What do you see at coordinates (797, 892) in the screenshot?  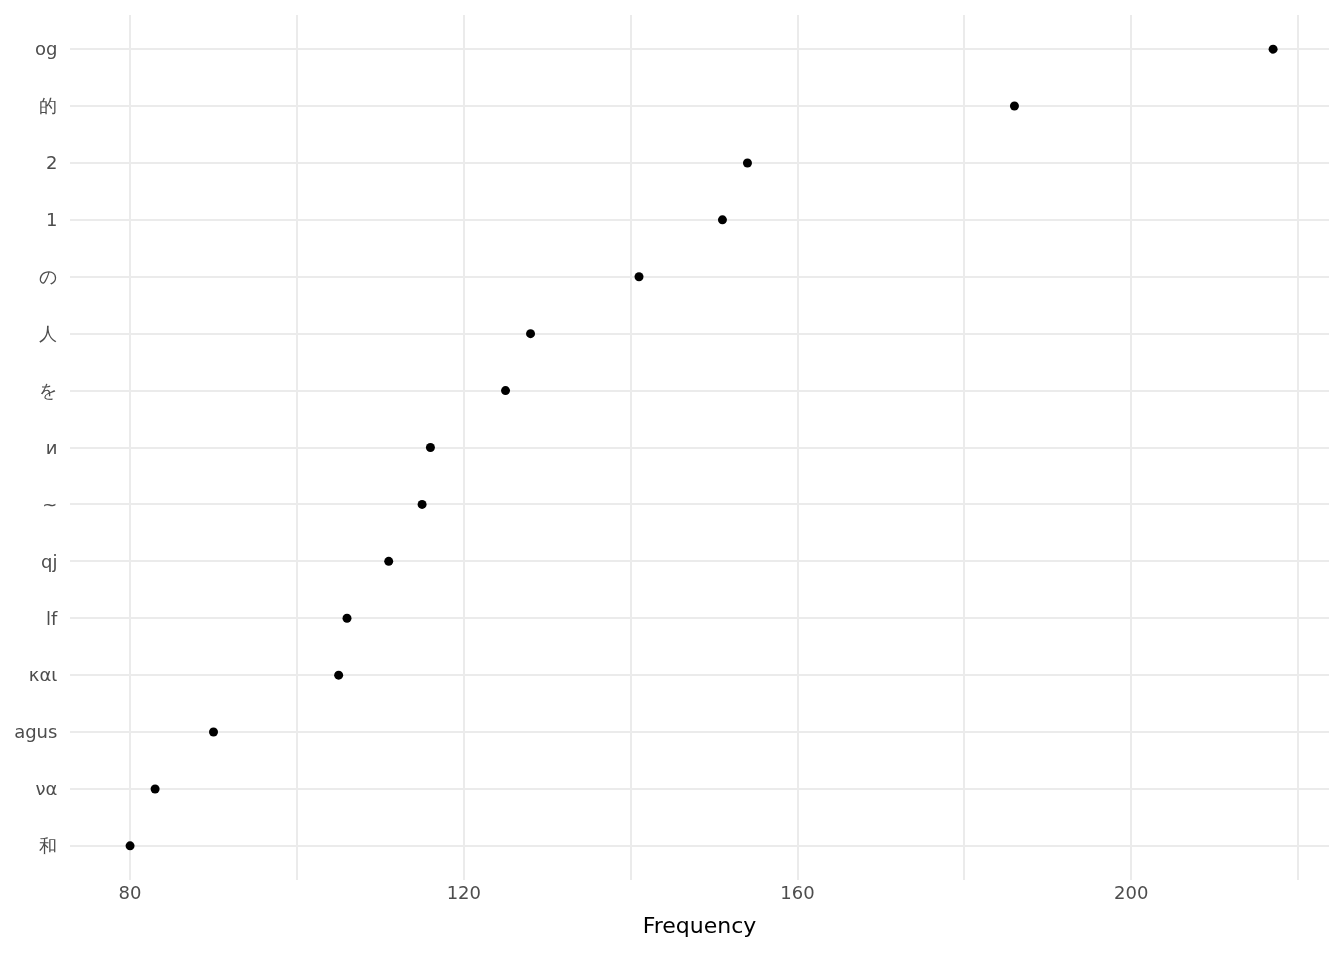 I see `x-tick-label: 160` at bounding box center [797, 892].